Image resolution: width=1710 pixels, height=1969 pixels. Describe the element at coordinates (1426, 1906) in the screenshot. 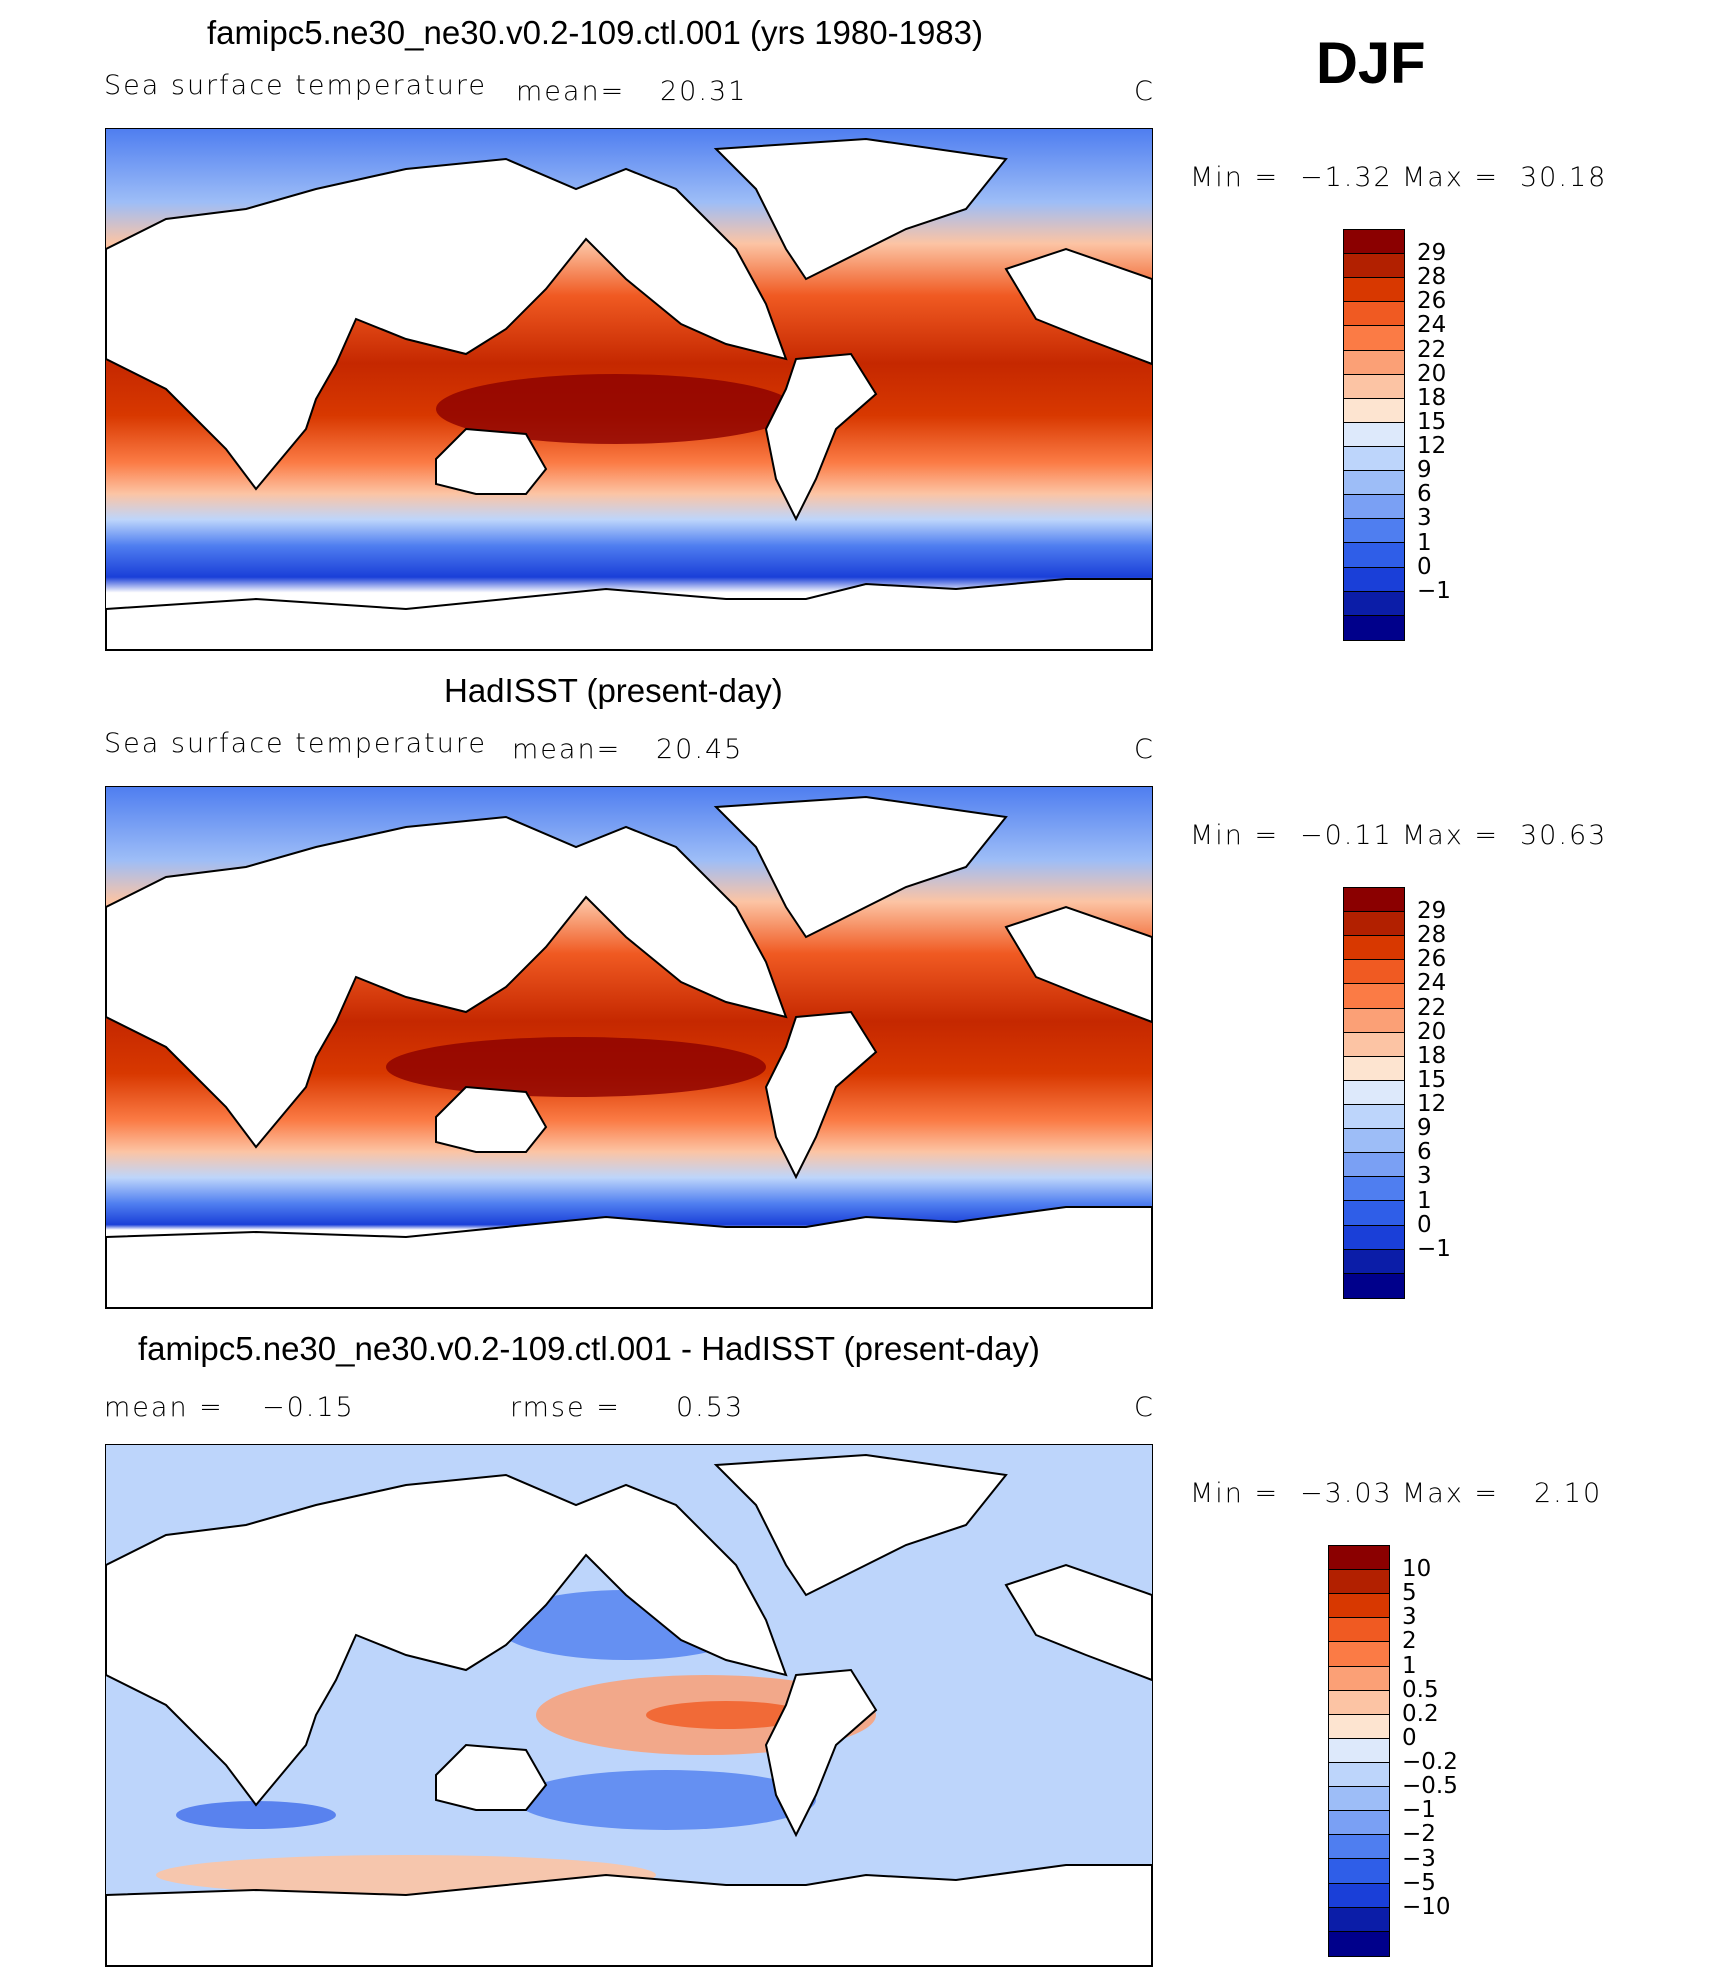

I see `colorbar-tick-label: −10` at that location.